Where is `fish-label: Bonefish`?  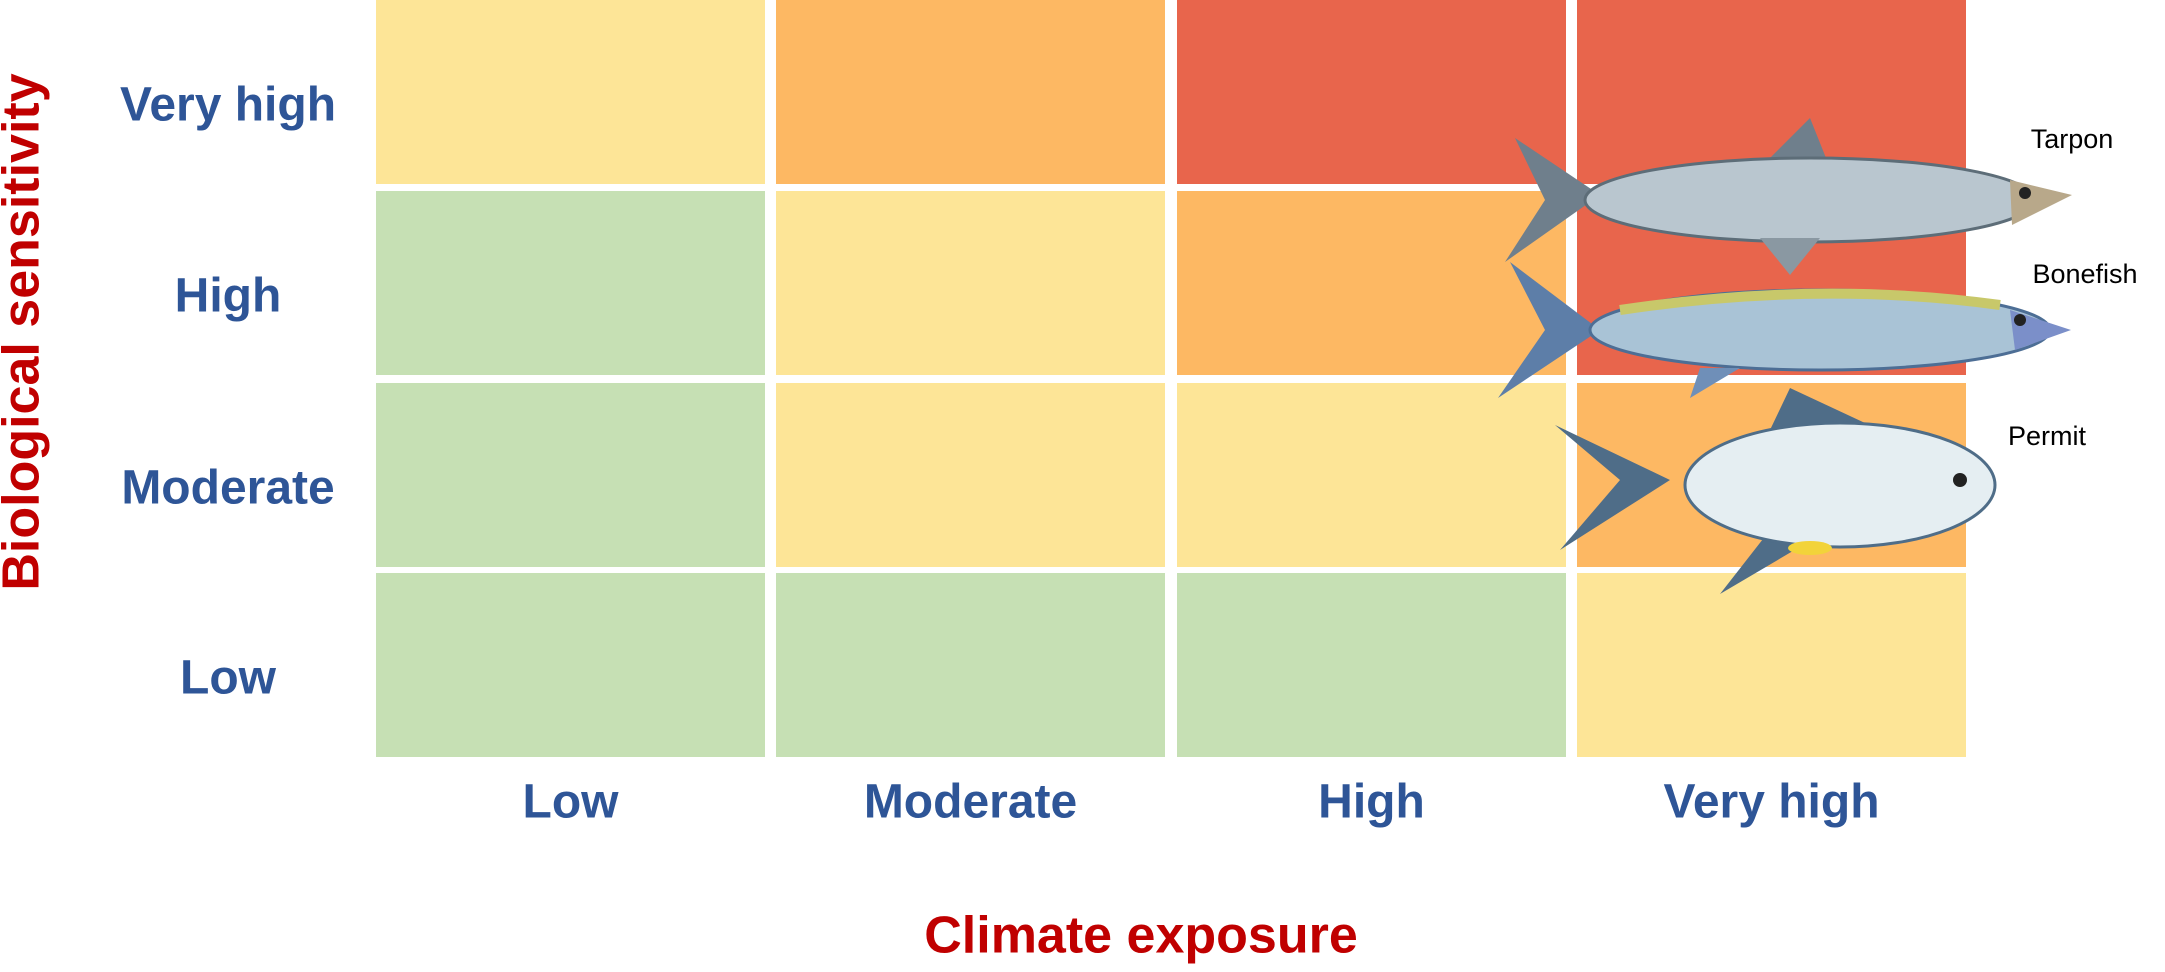
fish-label: Bonefish is located at coordinates (2084, 274).